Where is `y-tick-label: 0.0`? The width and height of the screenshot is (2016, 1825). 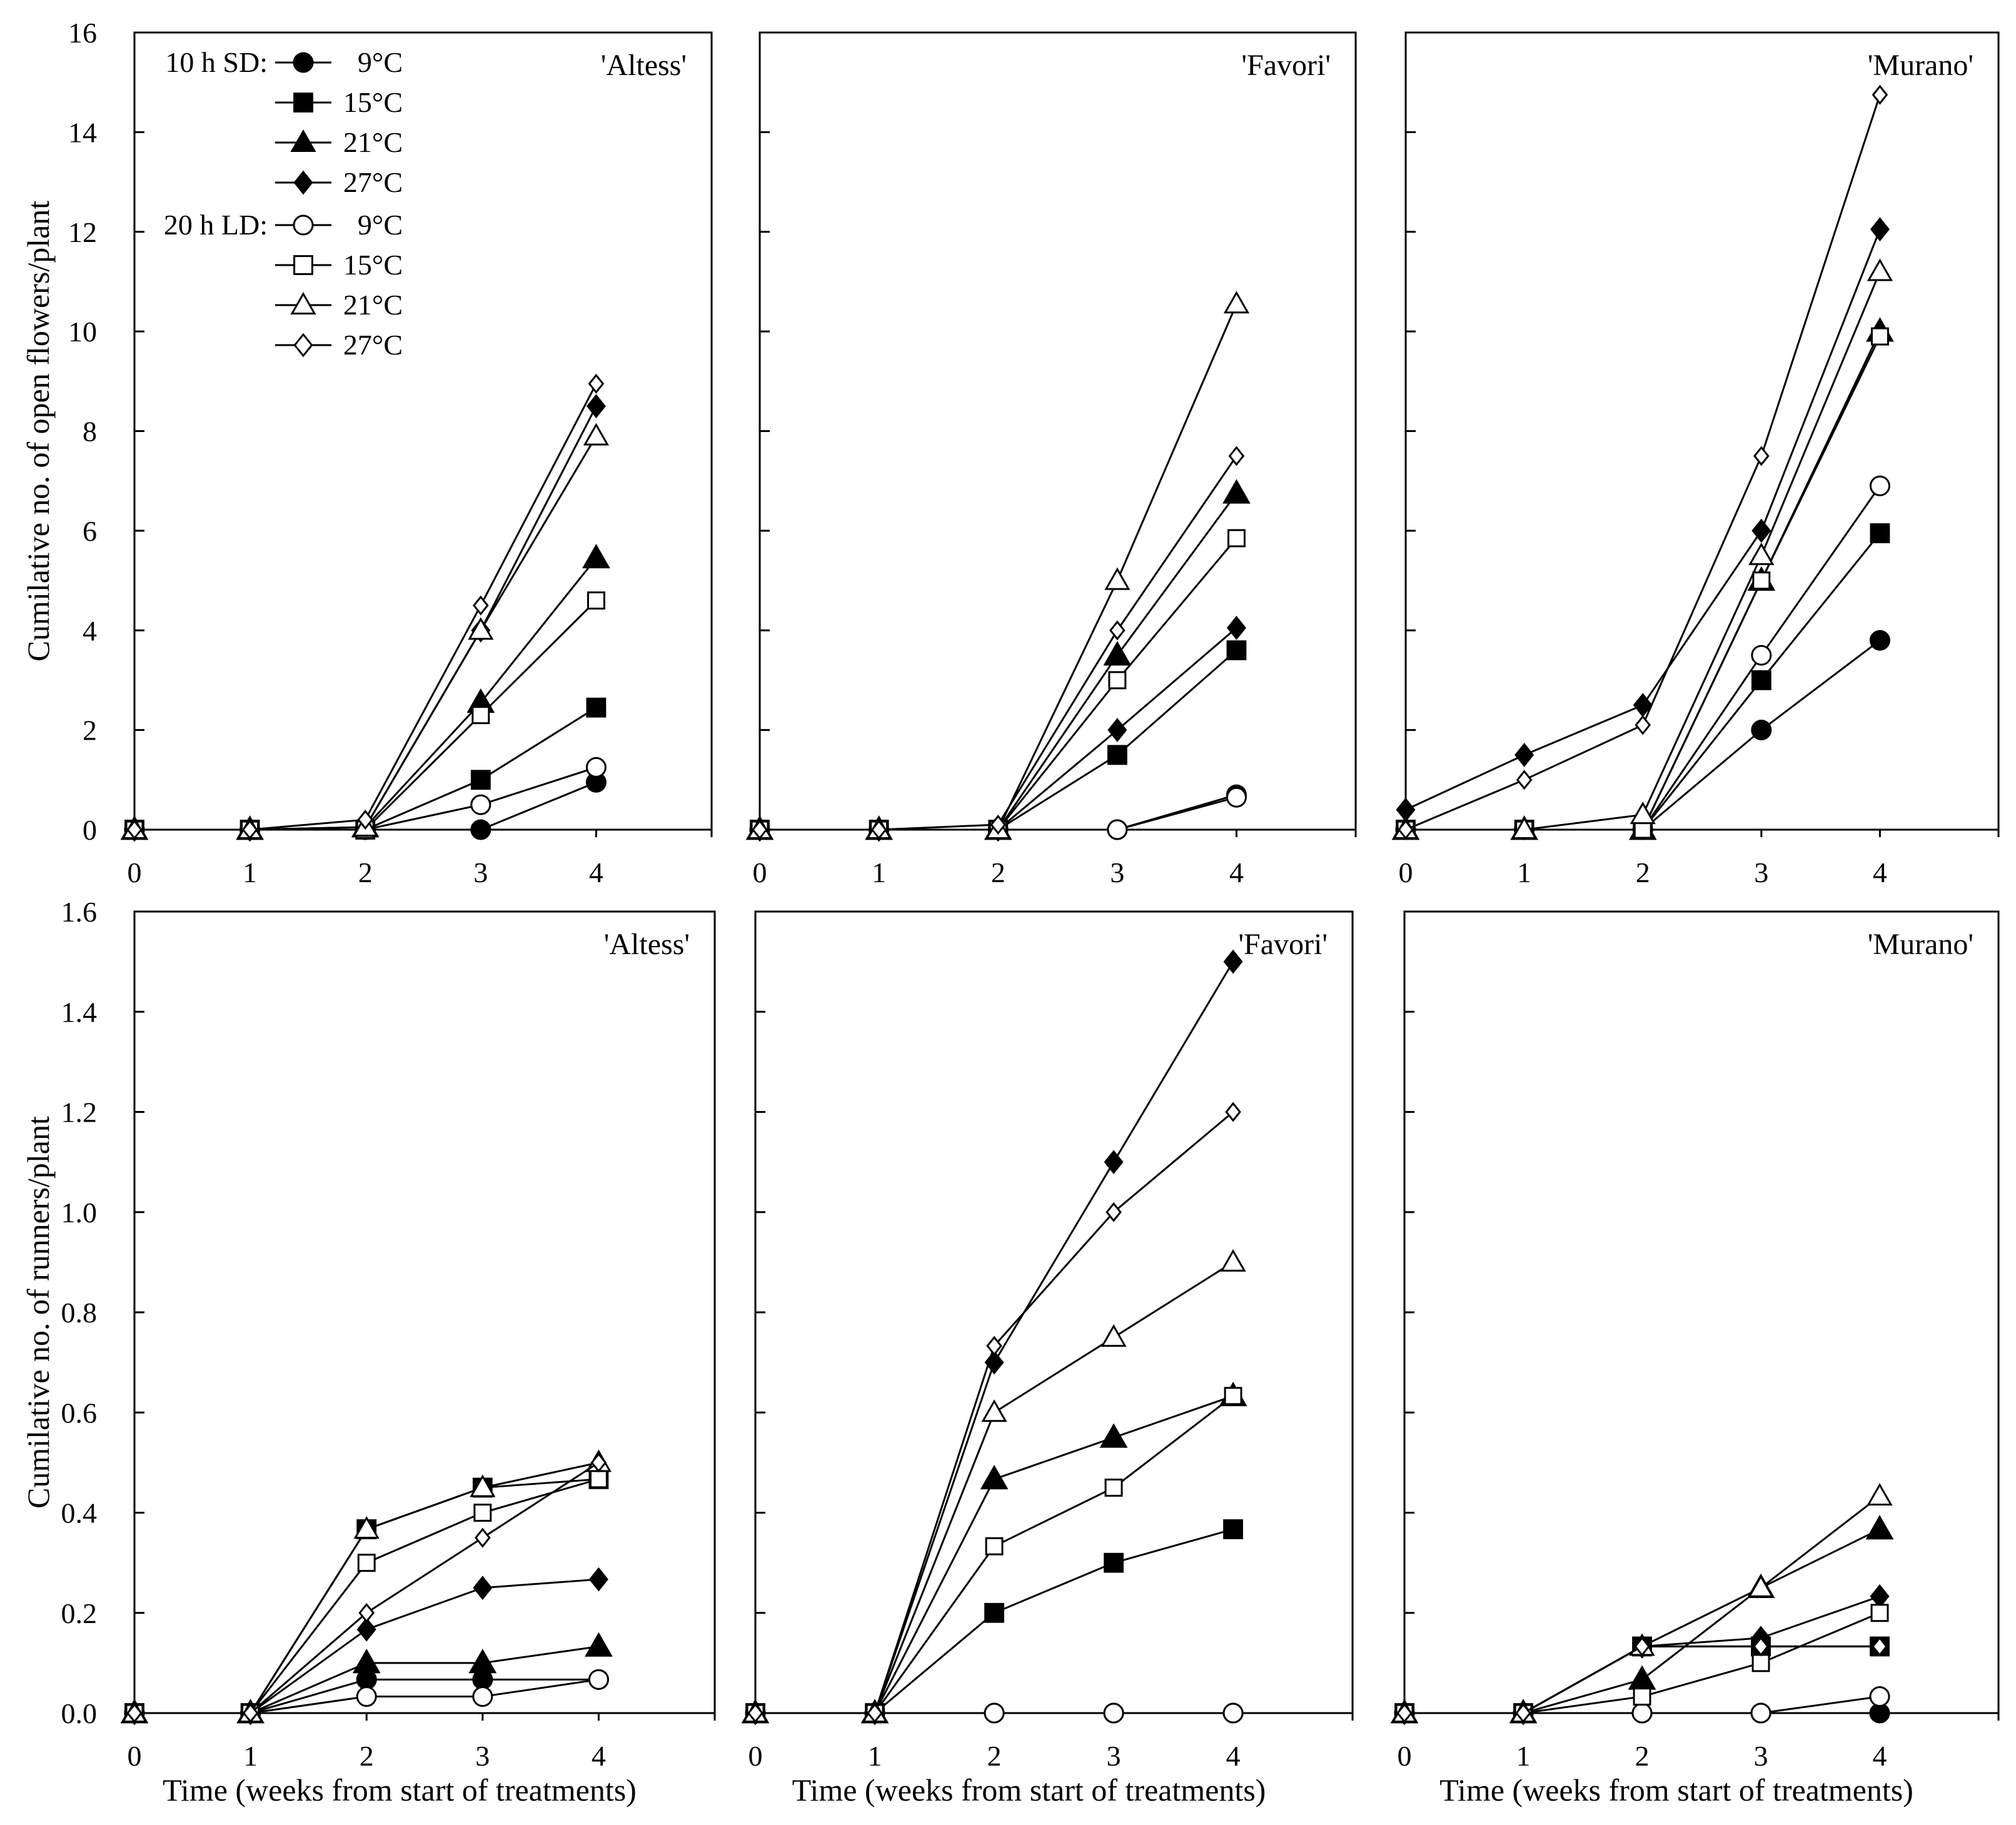 y-tick-label: 0.0 is located at coordinates (80, 1713).